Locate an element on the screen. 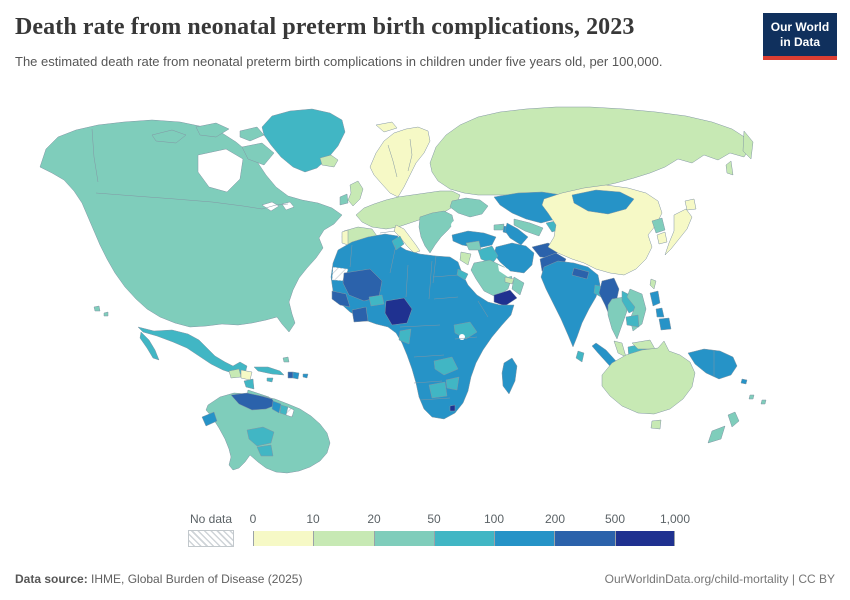 The image size is (850, 600). country-yemen is located at coordinates (505, 298).